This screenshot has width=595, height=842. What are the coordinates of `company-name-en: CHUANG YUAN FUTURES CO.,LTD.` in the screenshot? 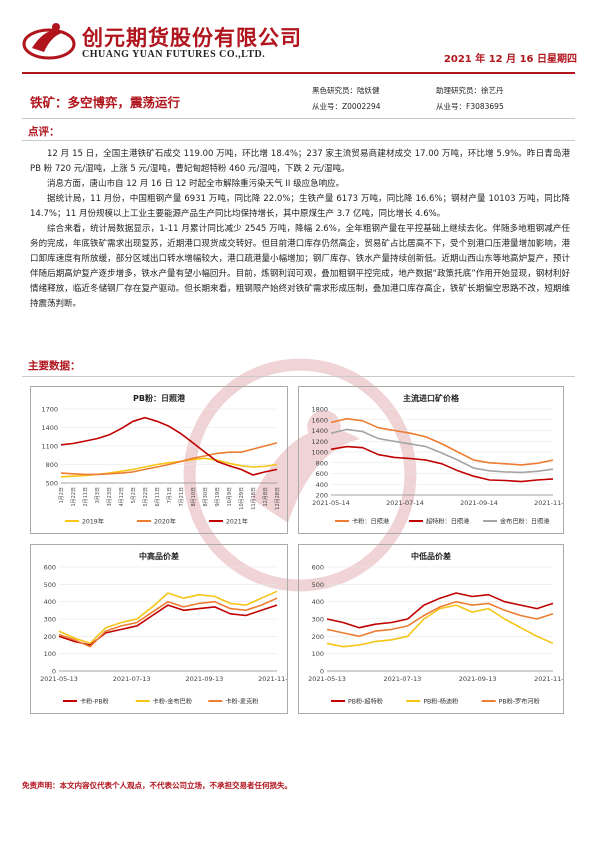 It's located at (174, 54).